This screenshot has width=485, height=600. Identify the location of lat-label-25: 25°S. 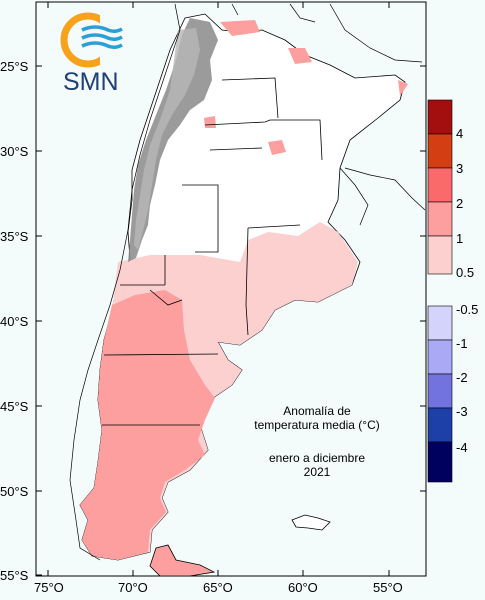
(14, 66).